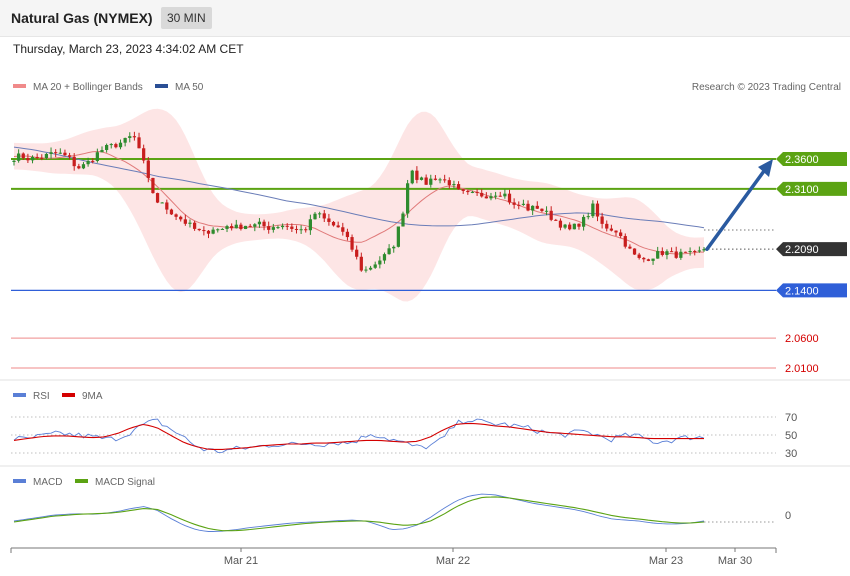 Image resolution: width=850 pixels, height=576 pixels. What do you see at coordinates (791, 454) in the screenshot?
I see `rsi-tick-label: 30` at bounding box center [791, 454].